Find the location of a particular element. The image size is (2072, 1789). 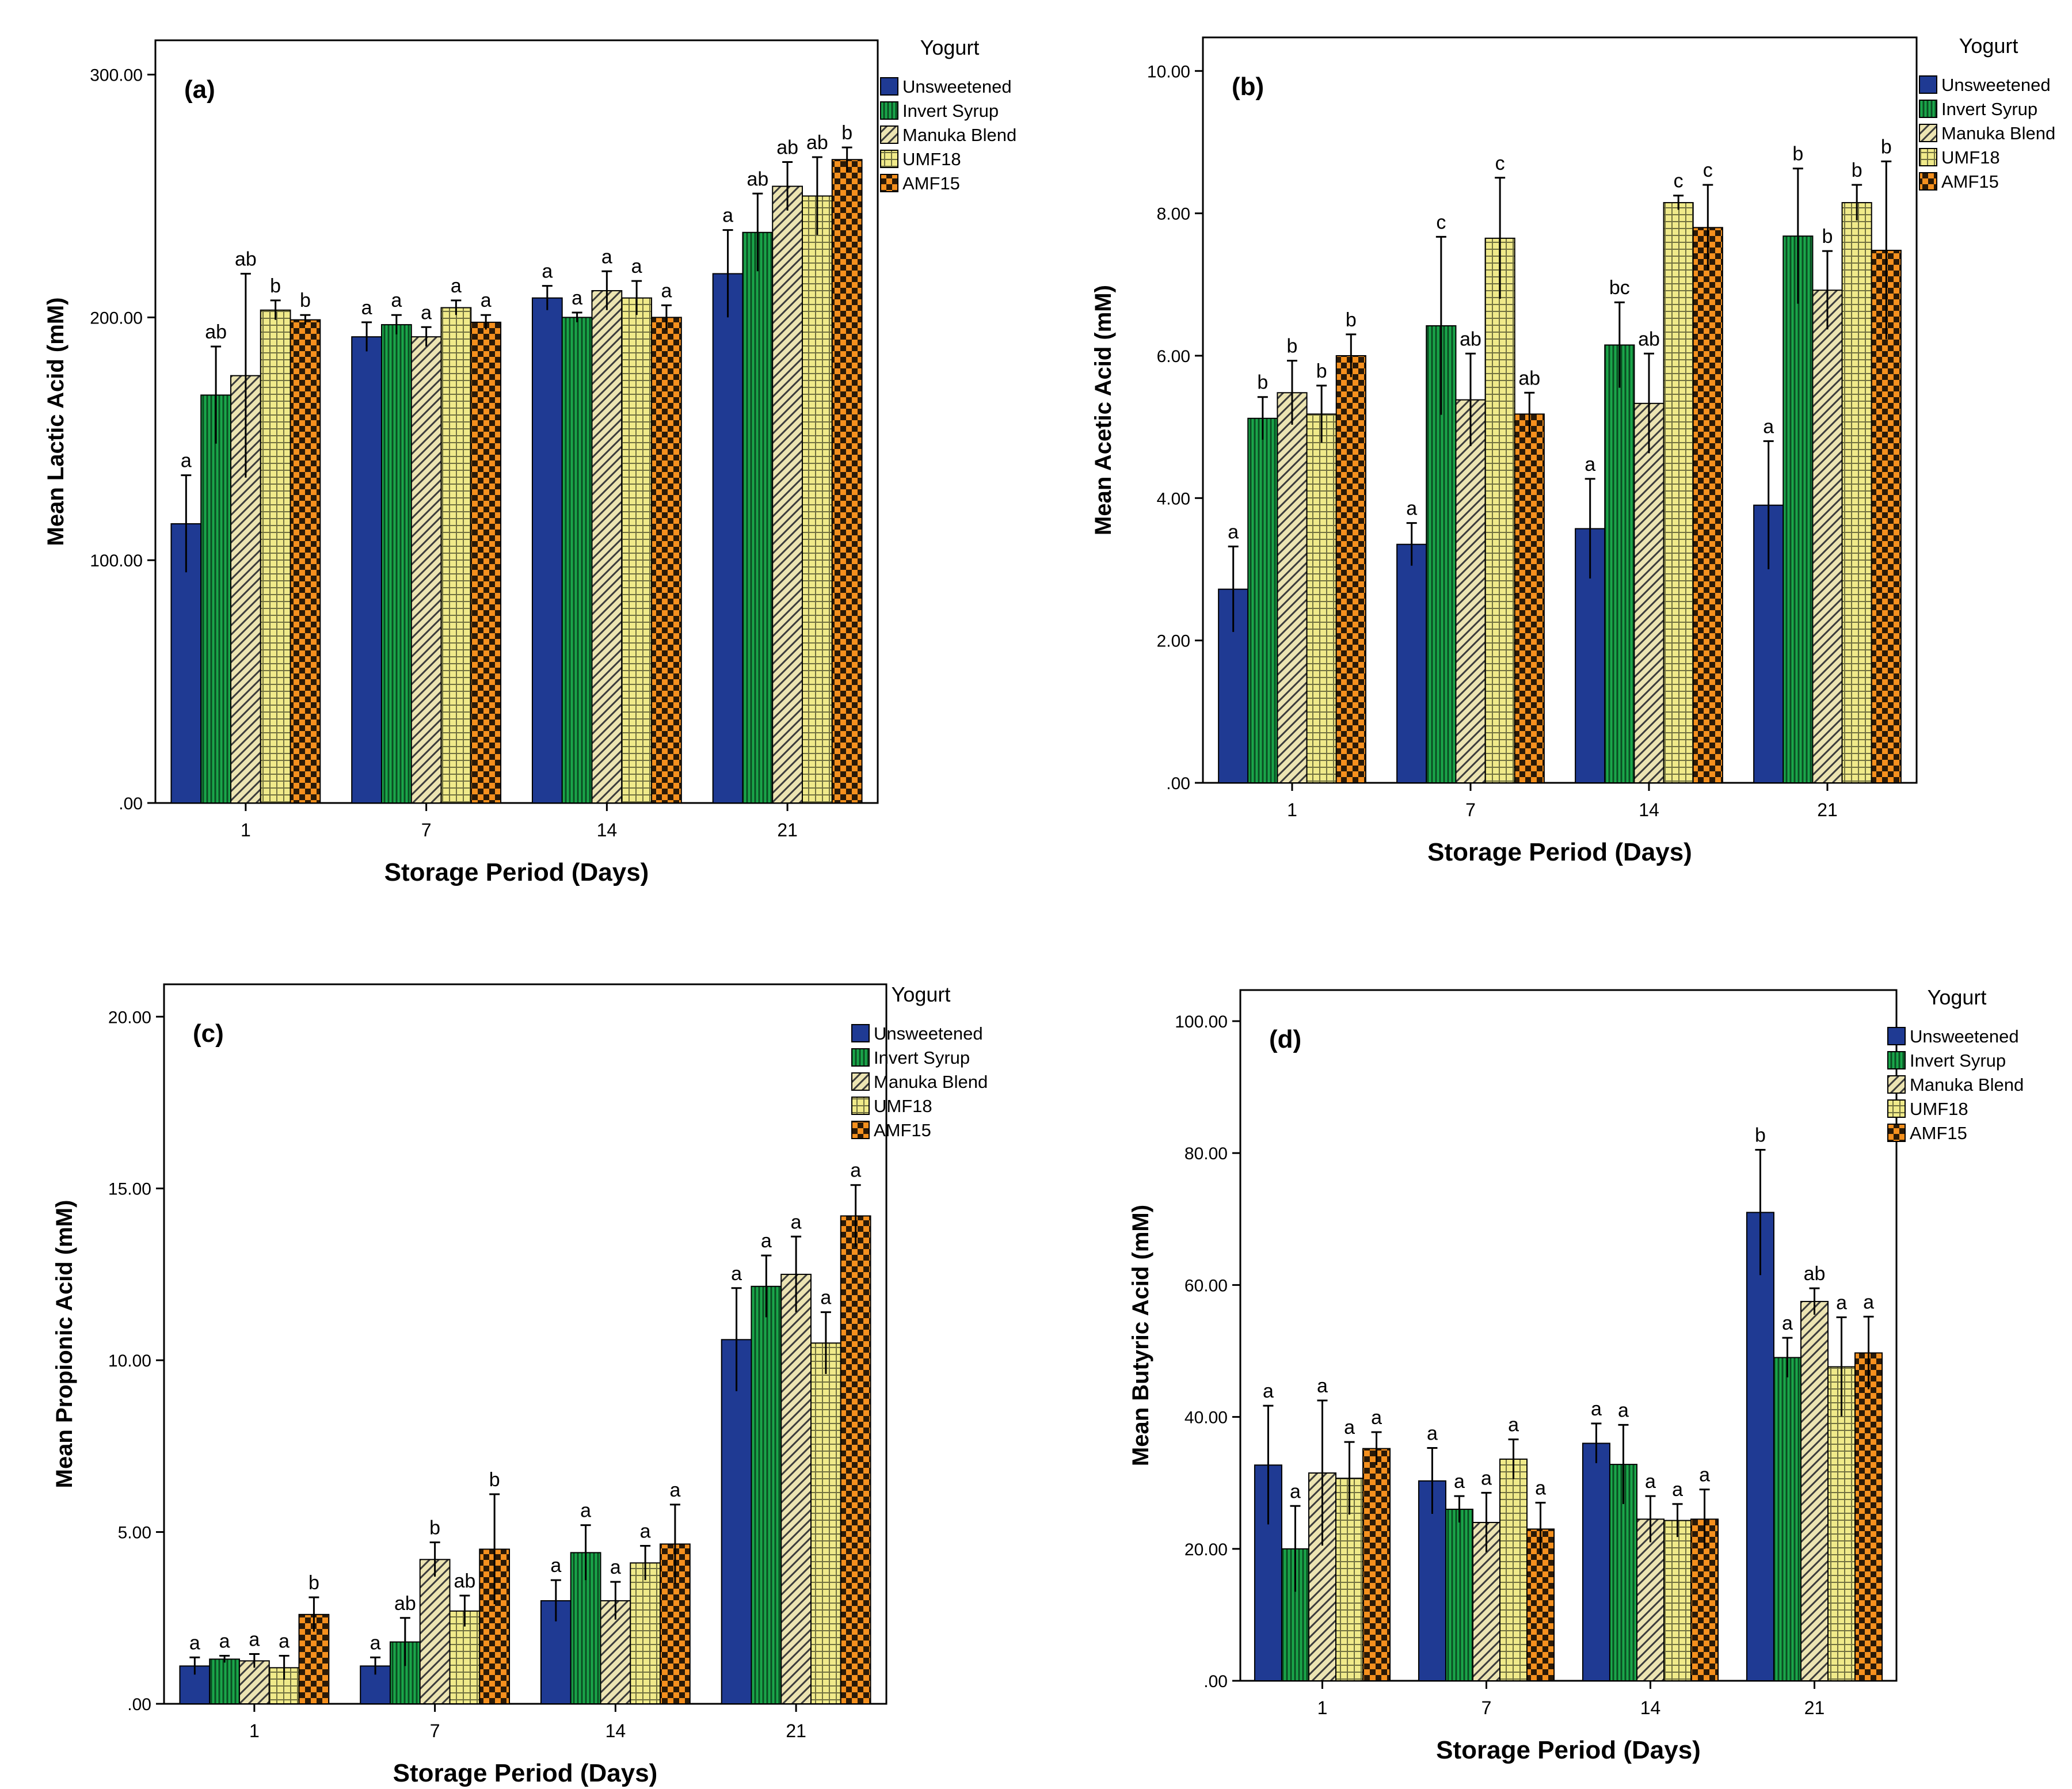

y-tick-label: 60.00 is located at coordinates (1206, 1285).